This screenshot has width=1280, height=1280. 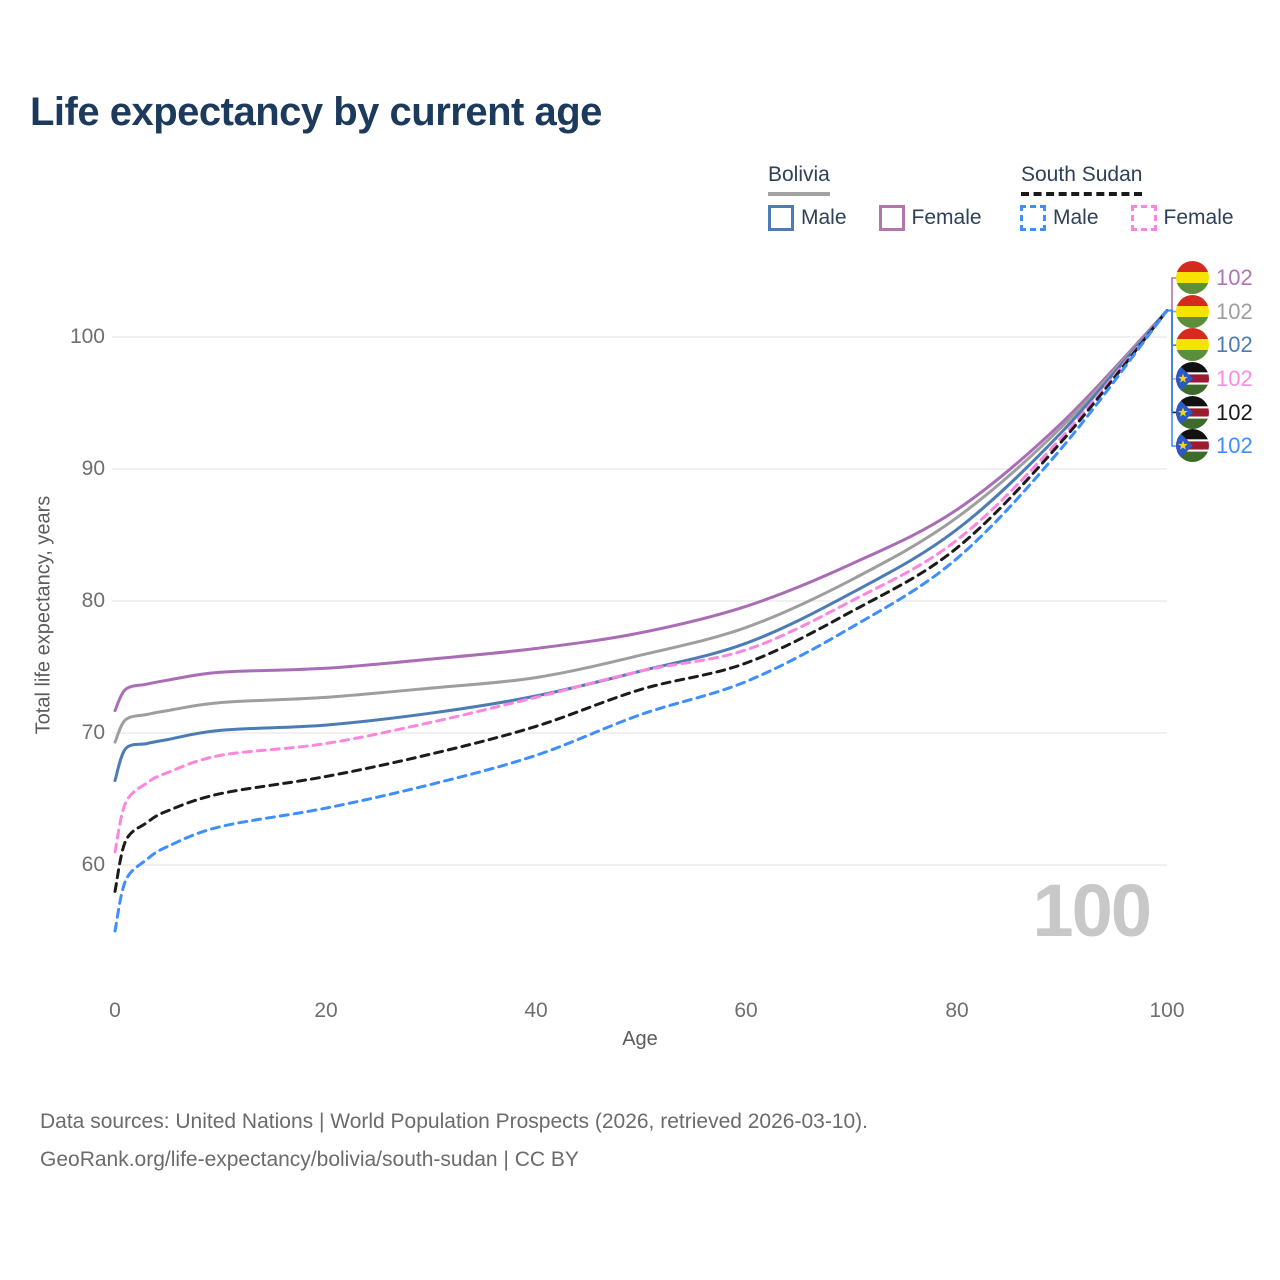 I want to click on legend-label-south-sudan-male: Male, so click(x=1076, y=217).